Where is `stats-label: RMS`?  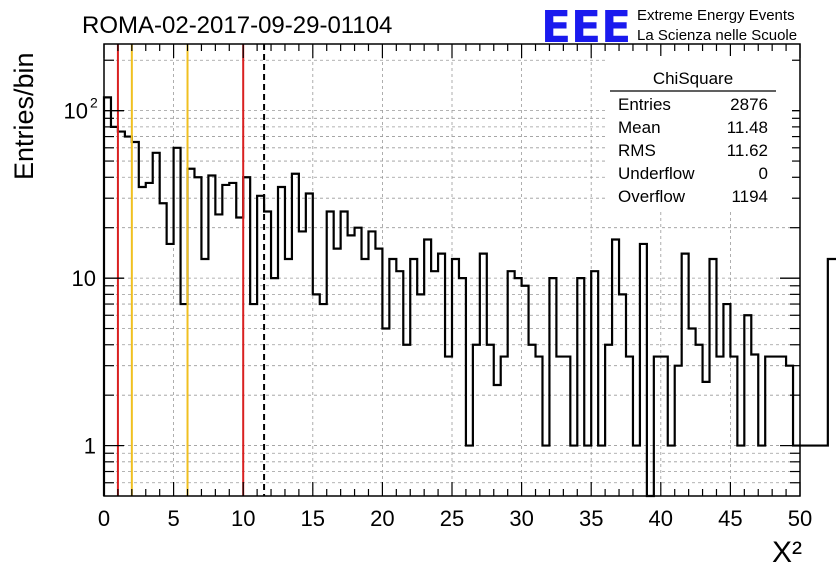
stats-label: RMS is located at coordinates (637, 150).